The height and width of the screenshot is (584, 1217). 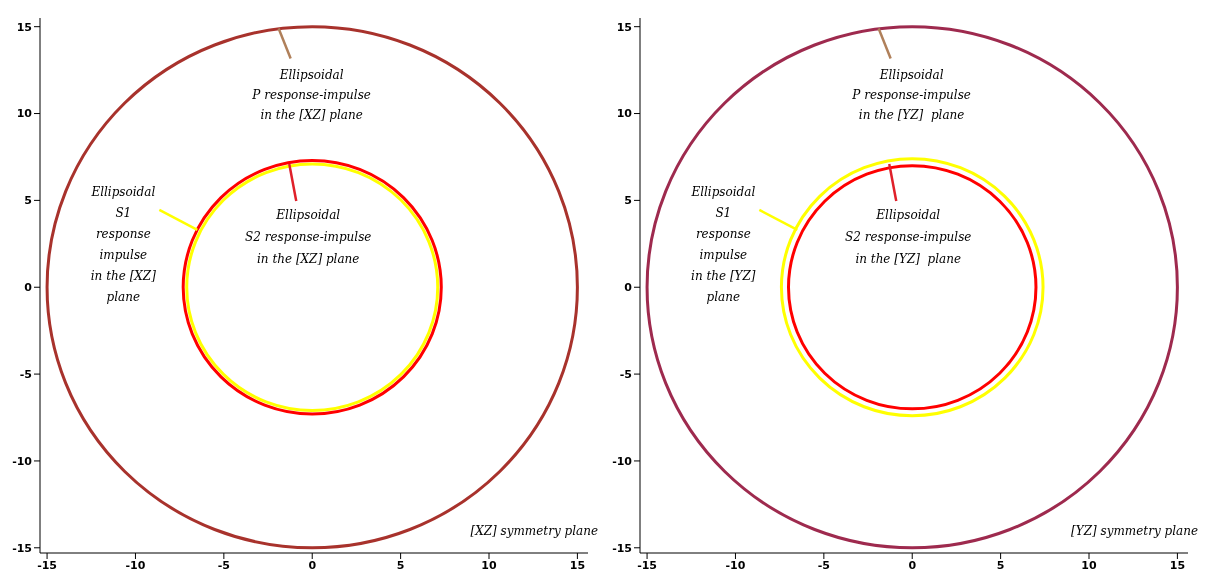 What do you see at coordinates (723, 244) in the screenshot?
I see `annotation: Ellipsoidal S1 response impulse in the [YZ] plane` at bounding box center [723, 244].